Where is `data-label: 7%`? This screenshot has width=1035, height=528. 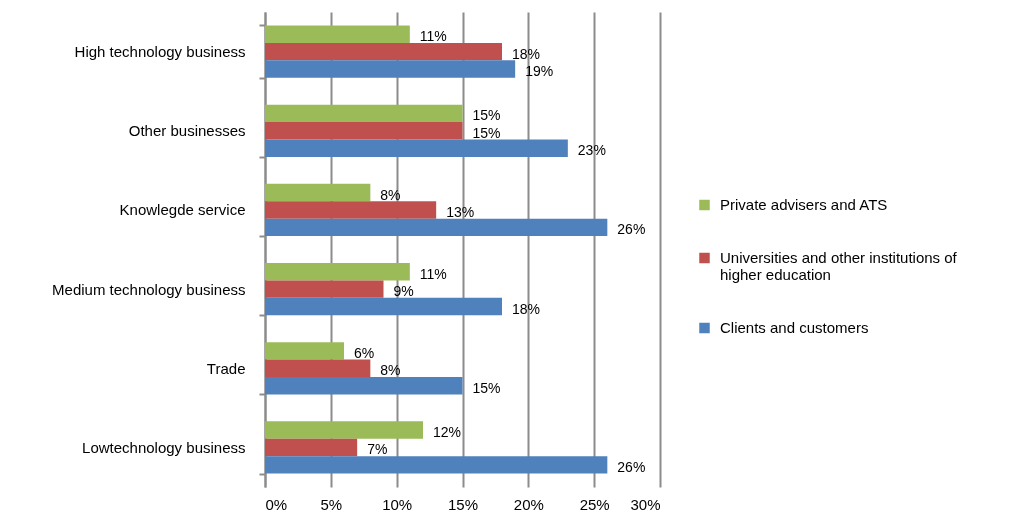 data-label: 7% is located at coordinates (377, 449).